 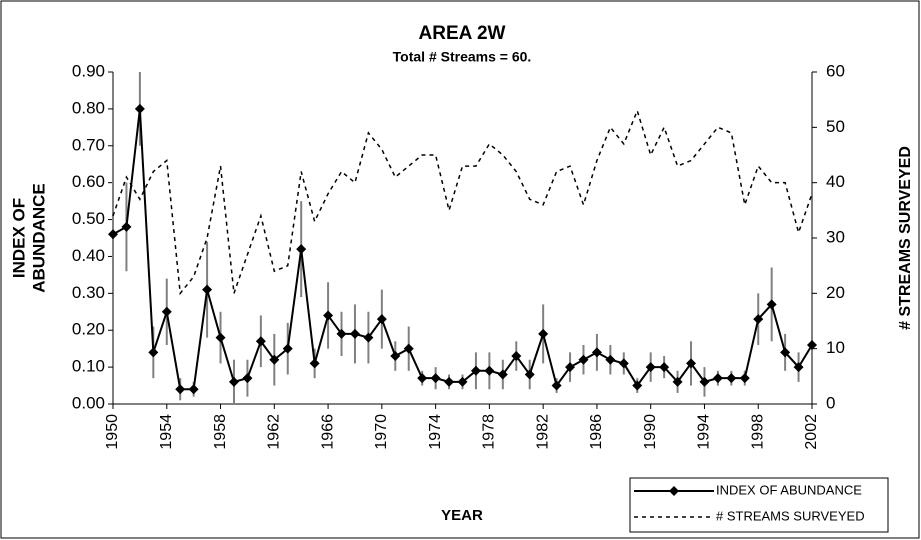 What do you see at coordinates (811, 432) in the screenshot?
I see `x-tick-label: 2002` at bounding box center [811, 432].